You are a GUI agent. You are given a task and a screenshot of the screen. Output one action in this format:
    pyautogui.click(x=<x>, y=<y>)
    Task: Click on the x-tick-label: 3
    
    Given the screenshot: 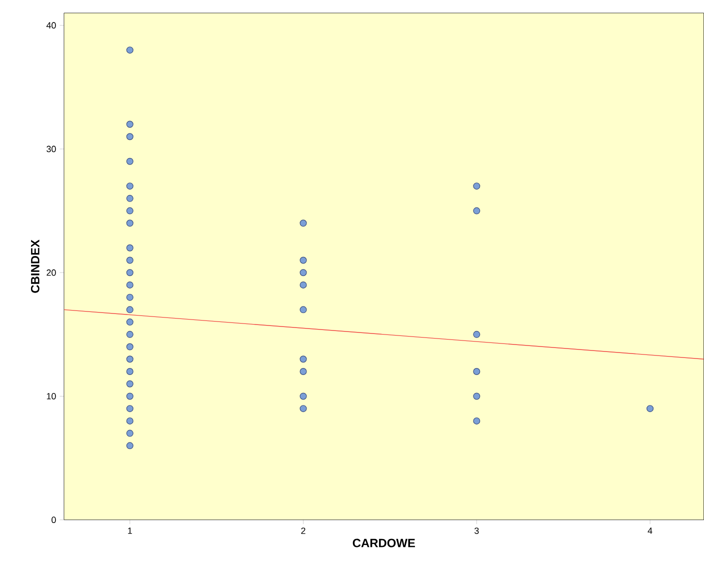 What is the action you would take?
    pyautogui.click(x=476, y=531)
    